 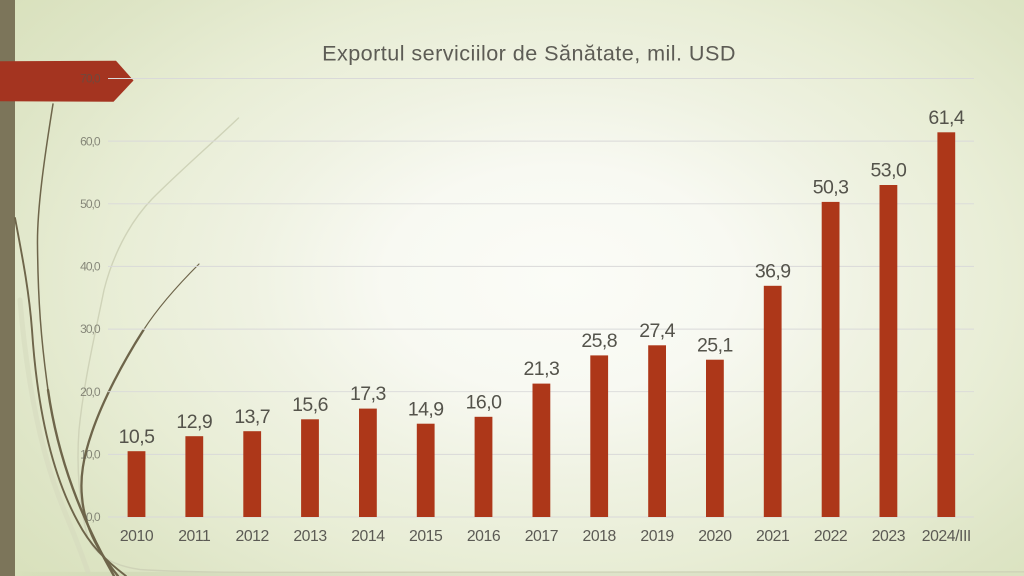 What do you see at coordinates (90, 329) in the screenshot?
I see `svg-text: 30,0` at bounding box center [90, 329].